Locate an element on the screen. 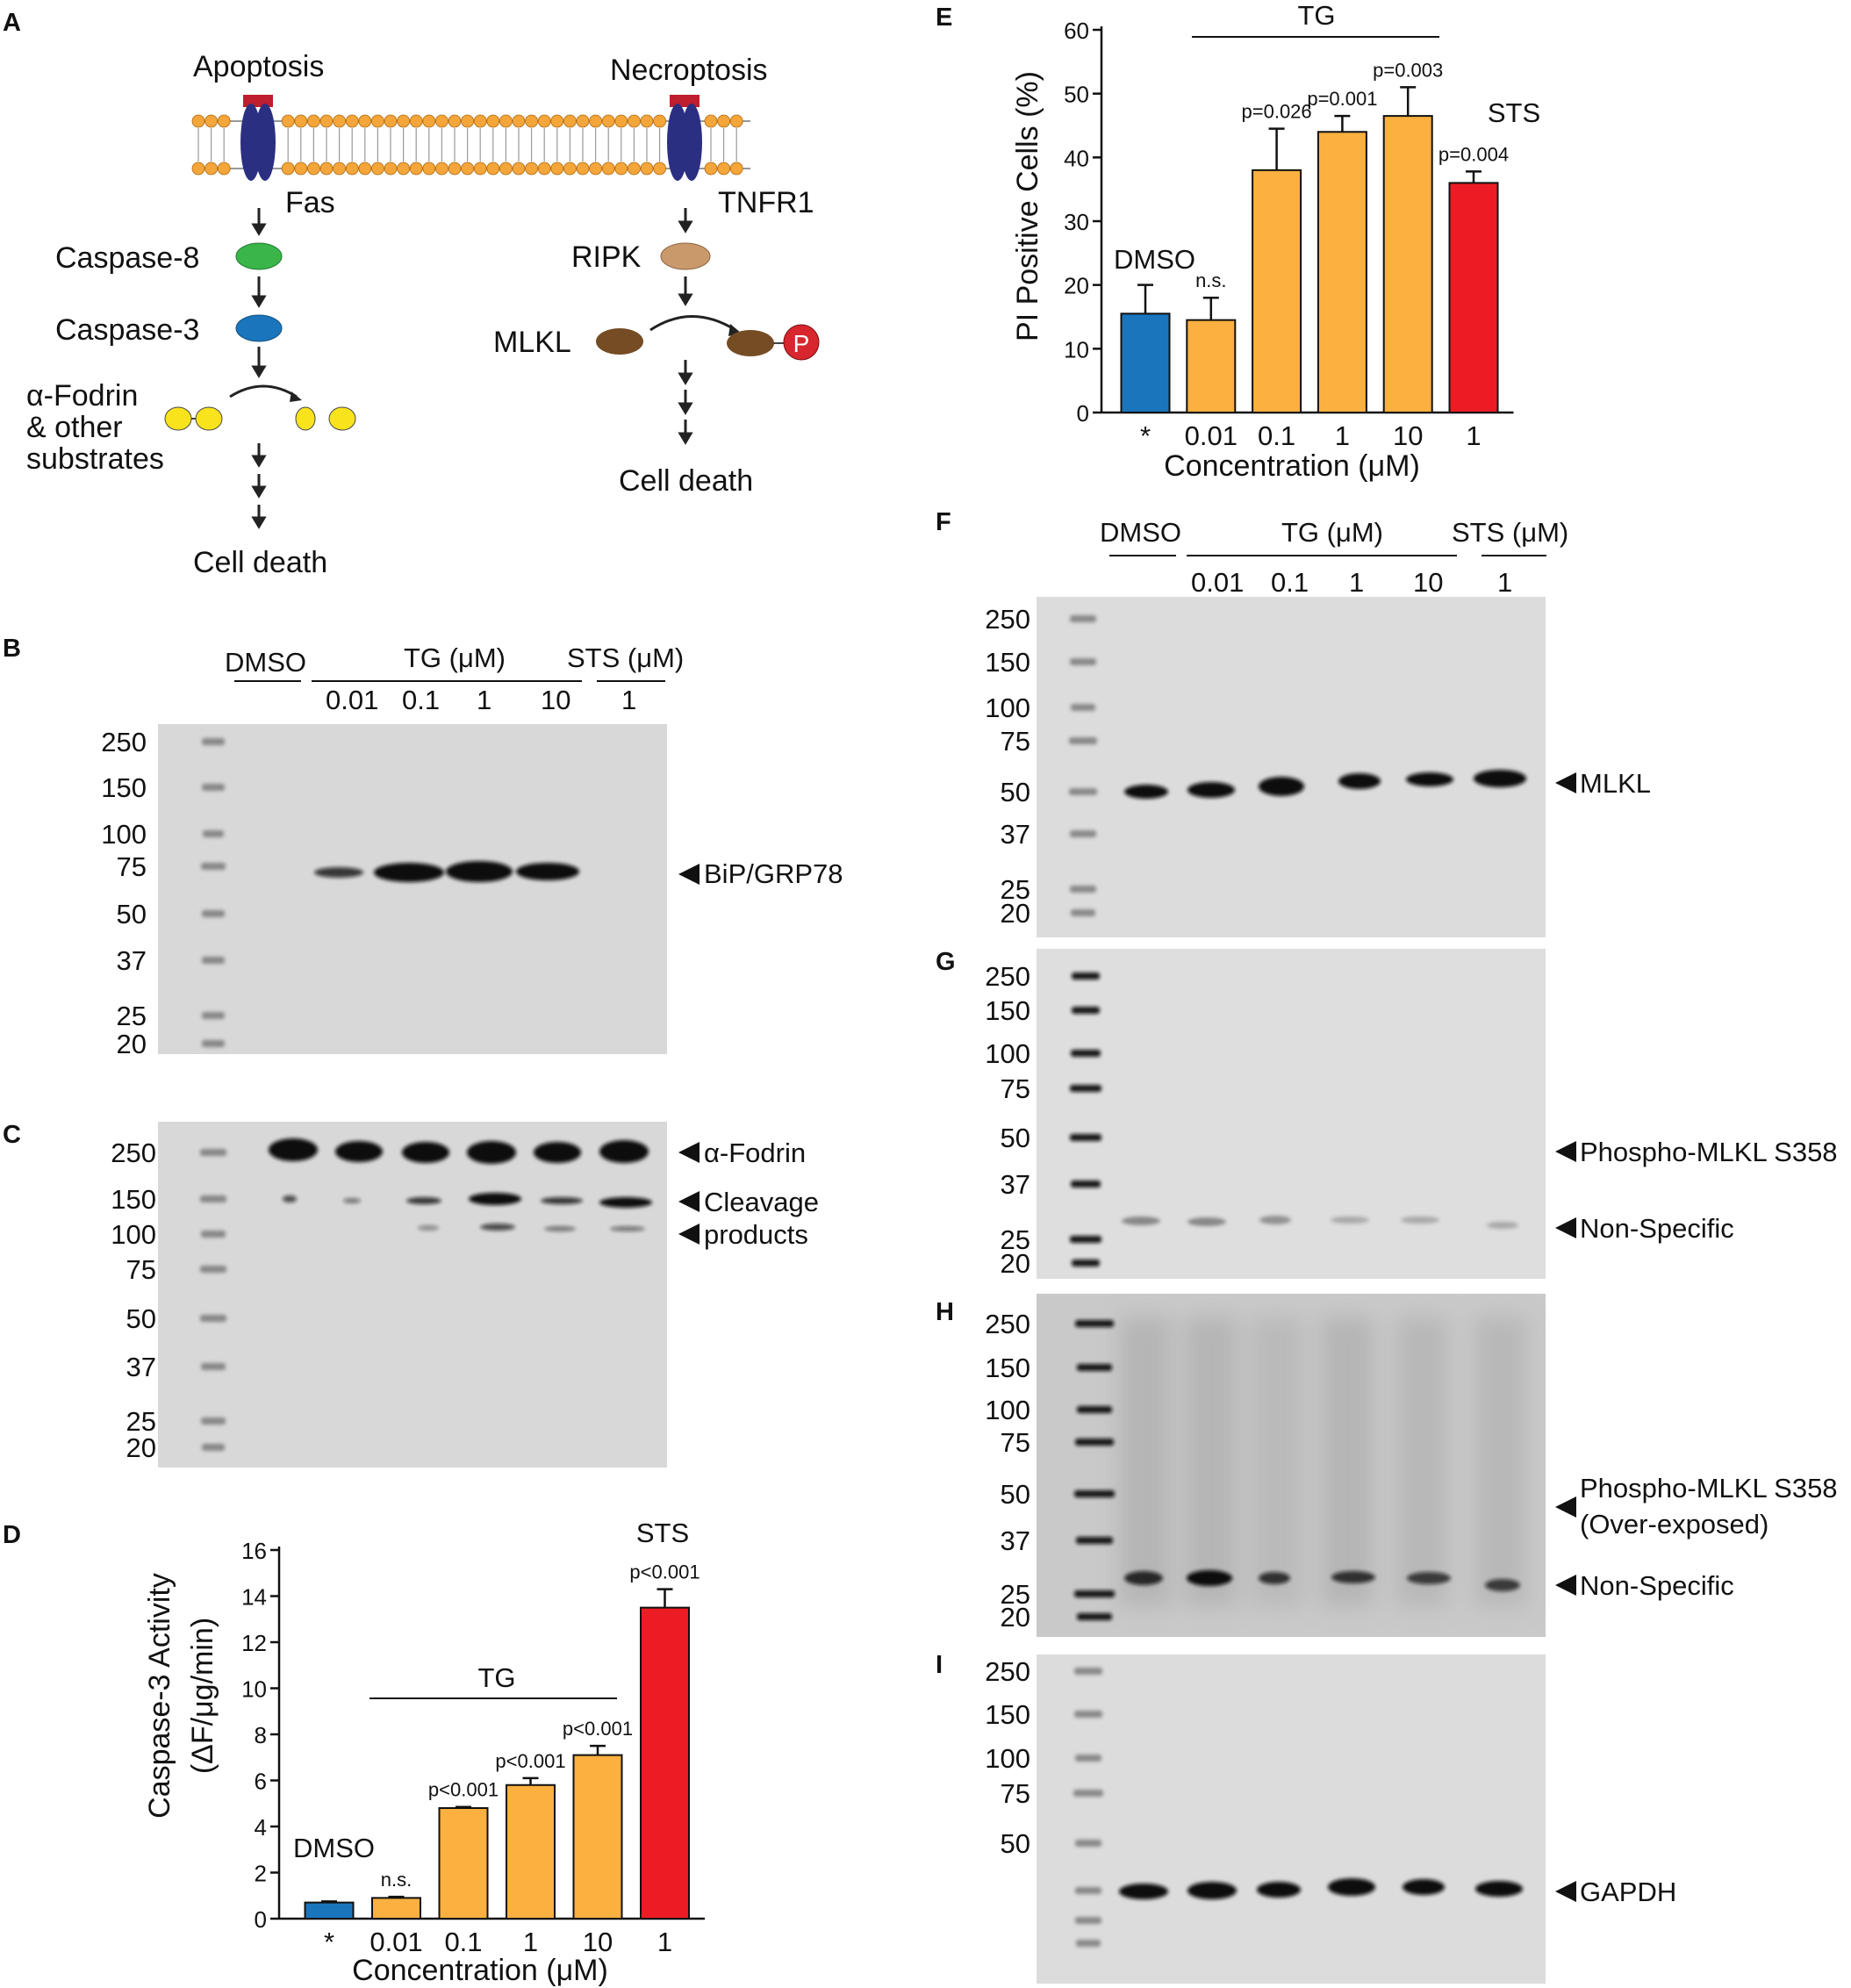  gapdh-arrowhead is located at coordinates (1566, 1891).